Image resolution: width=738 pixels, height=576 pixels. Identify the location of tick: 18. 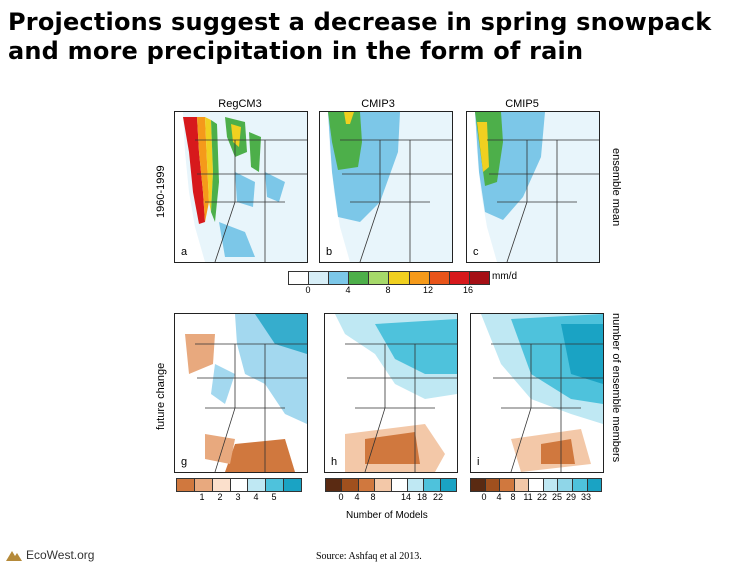
(422, 497).